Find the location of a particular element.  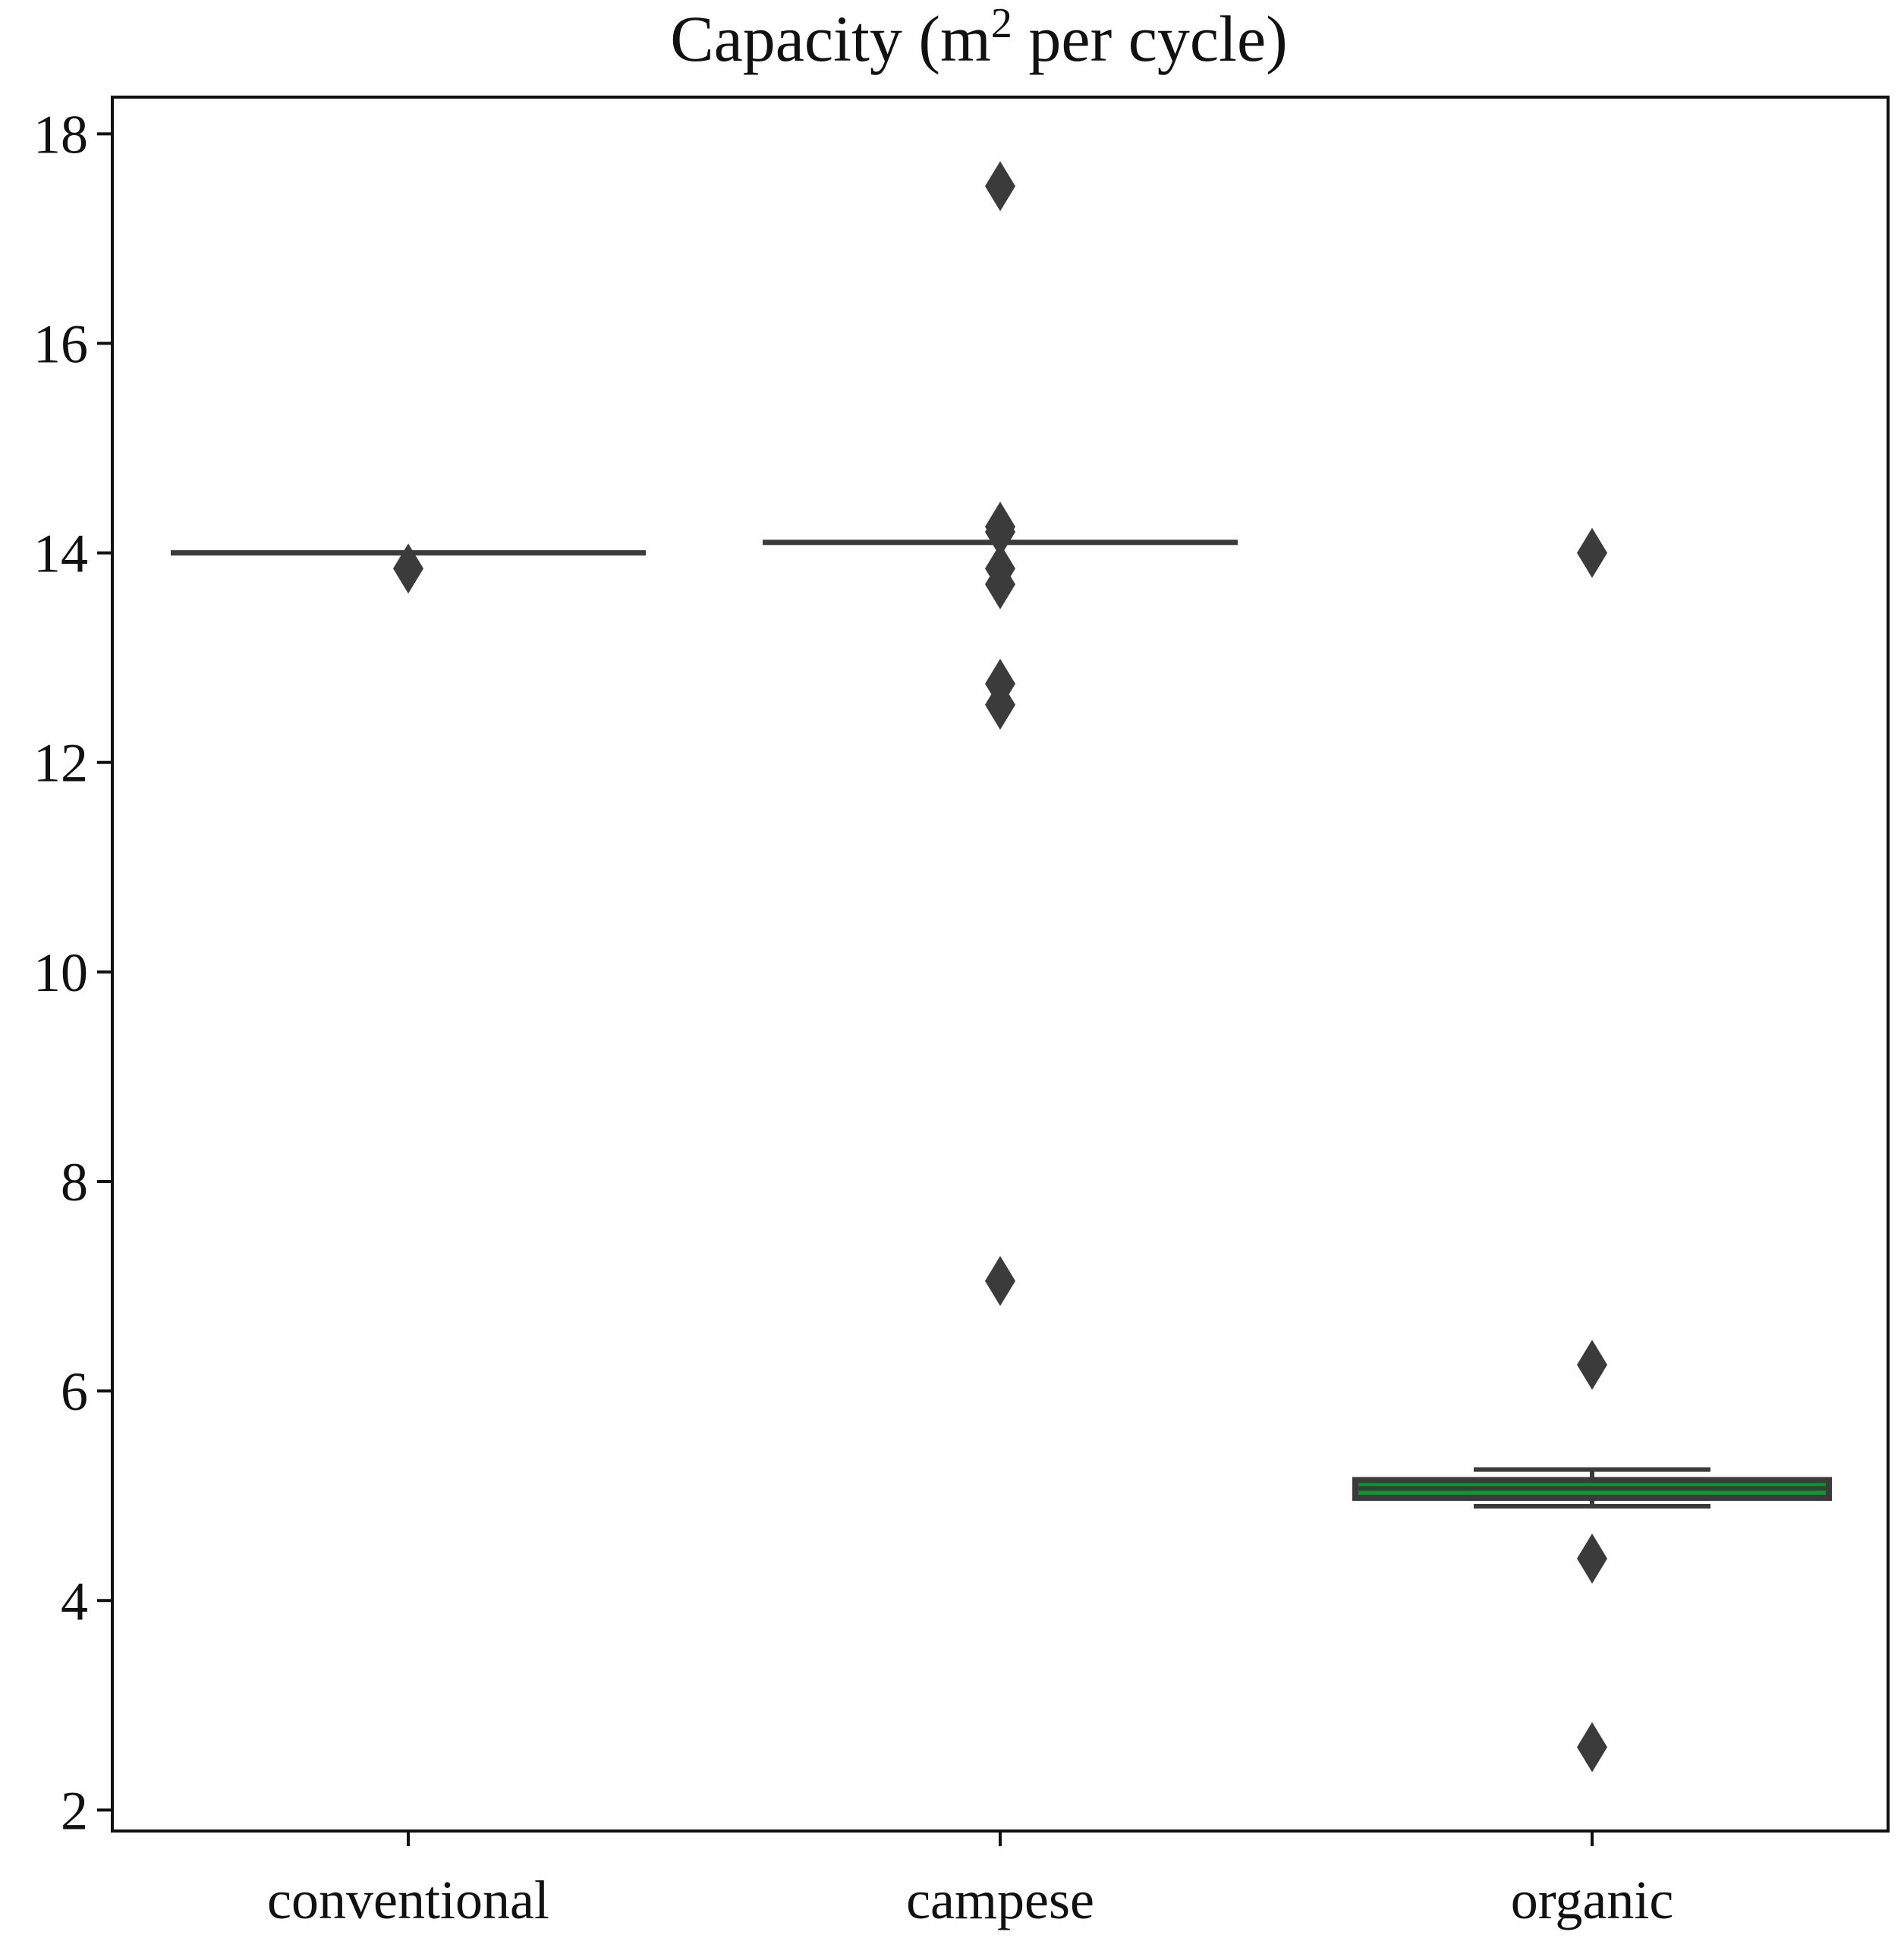

chart-title-rest: per cycle) is located at coordinates (1150, 38).